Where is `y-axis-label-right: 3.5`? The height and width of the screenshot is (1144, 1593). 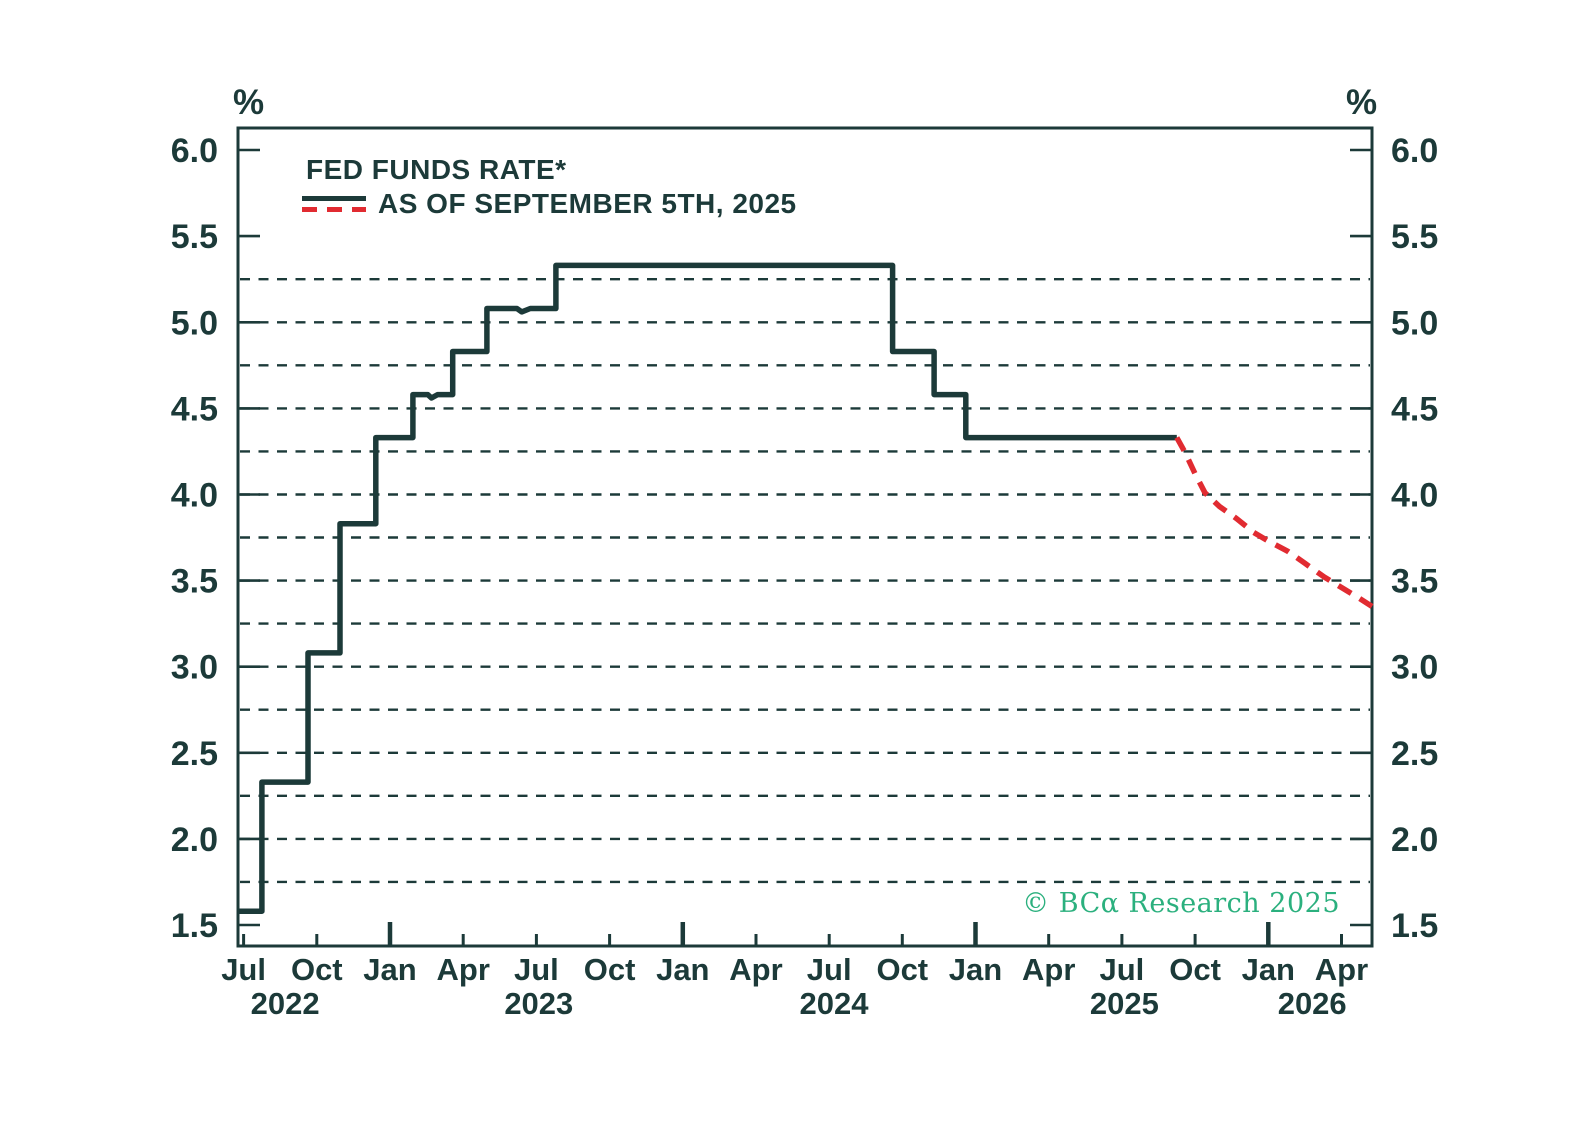 y-axis-label-right: 3.5 is located at coordinates (1414, 582).